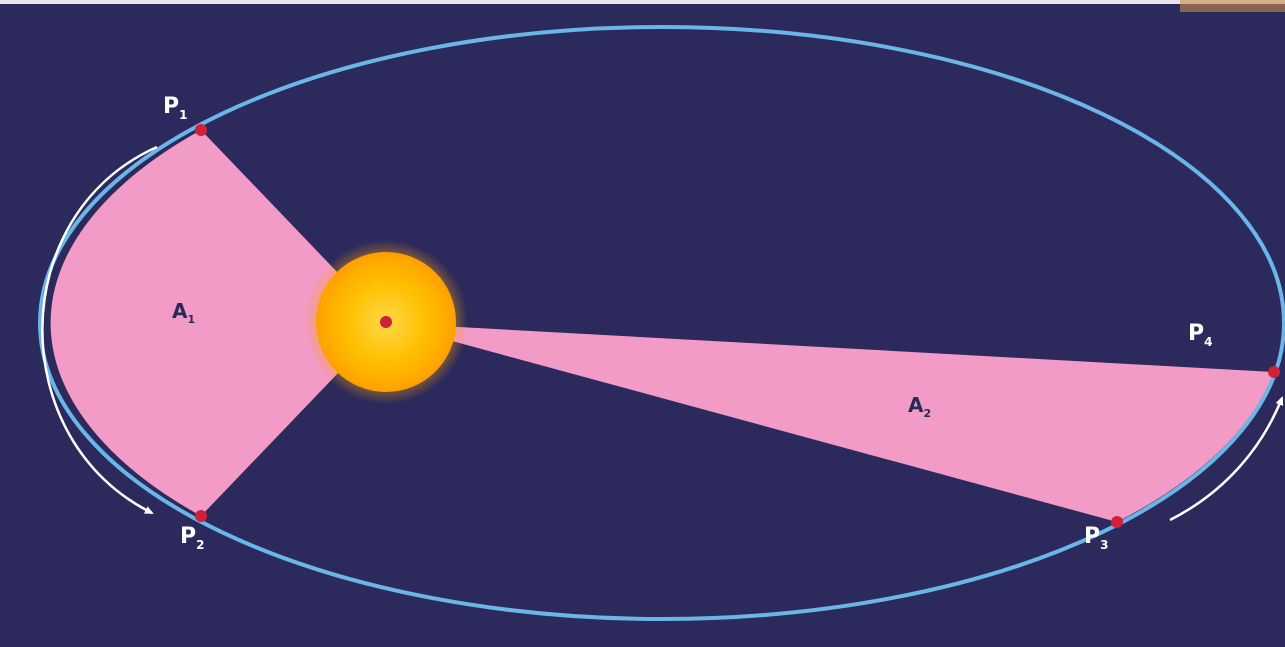 The width and height of the screenshot is (1285, 647). What do you see at coordinates (201, 130) in the screenshot?
I see `point-p1-marker` at bounding box center [201, 130].